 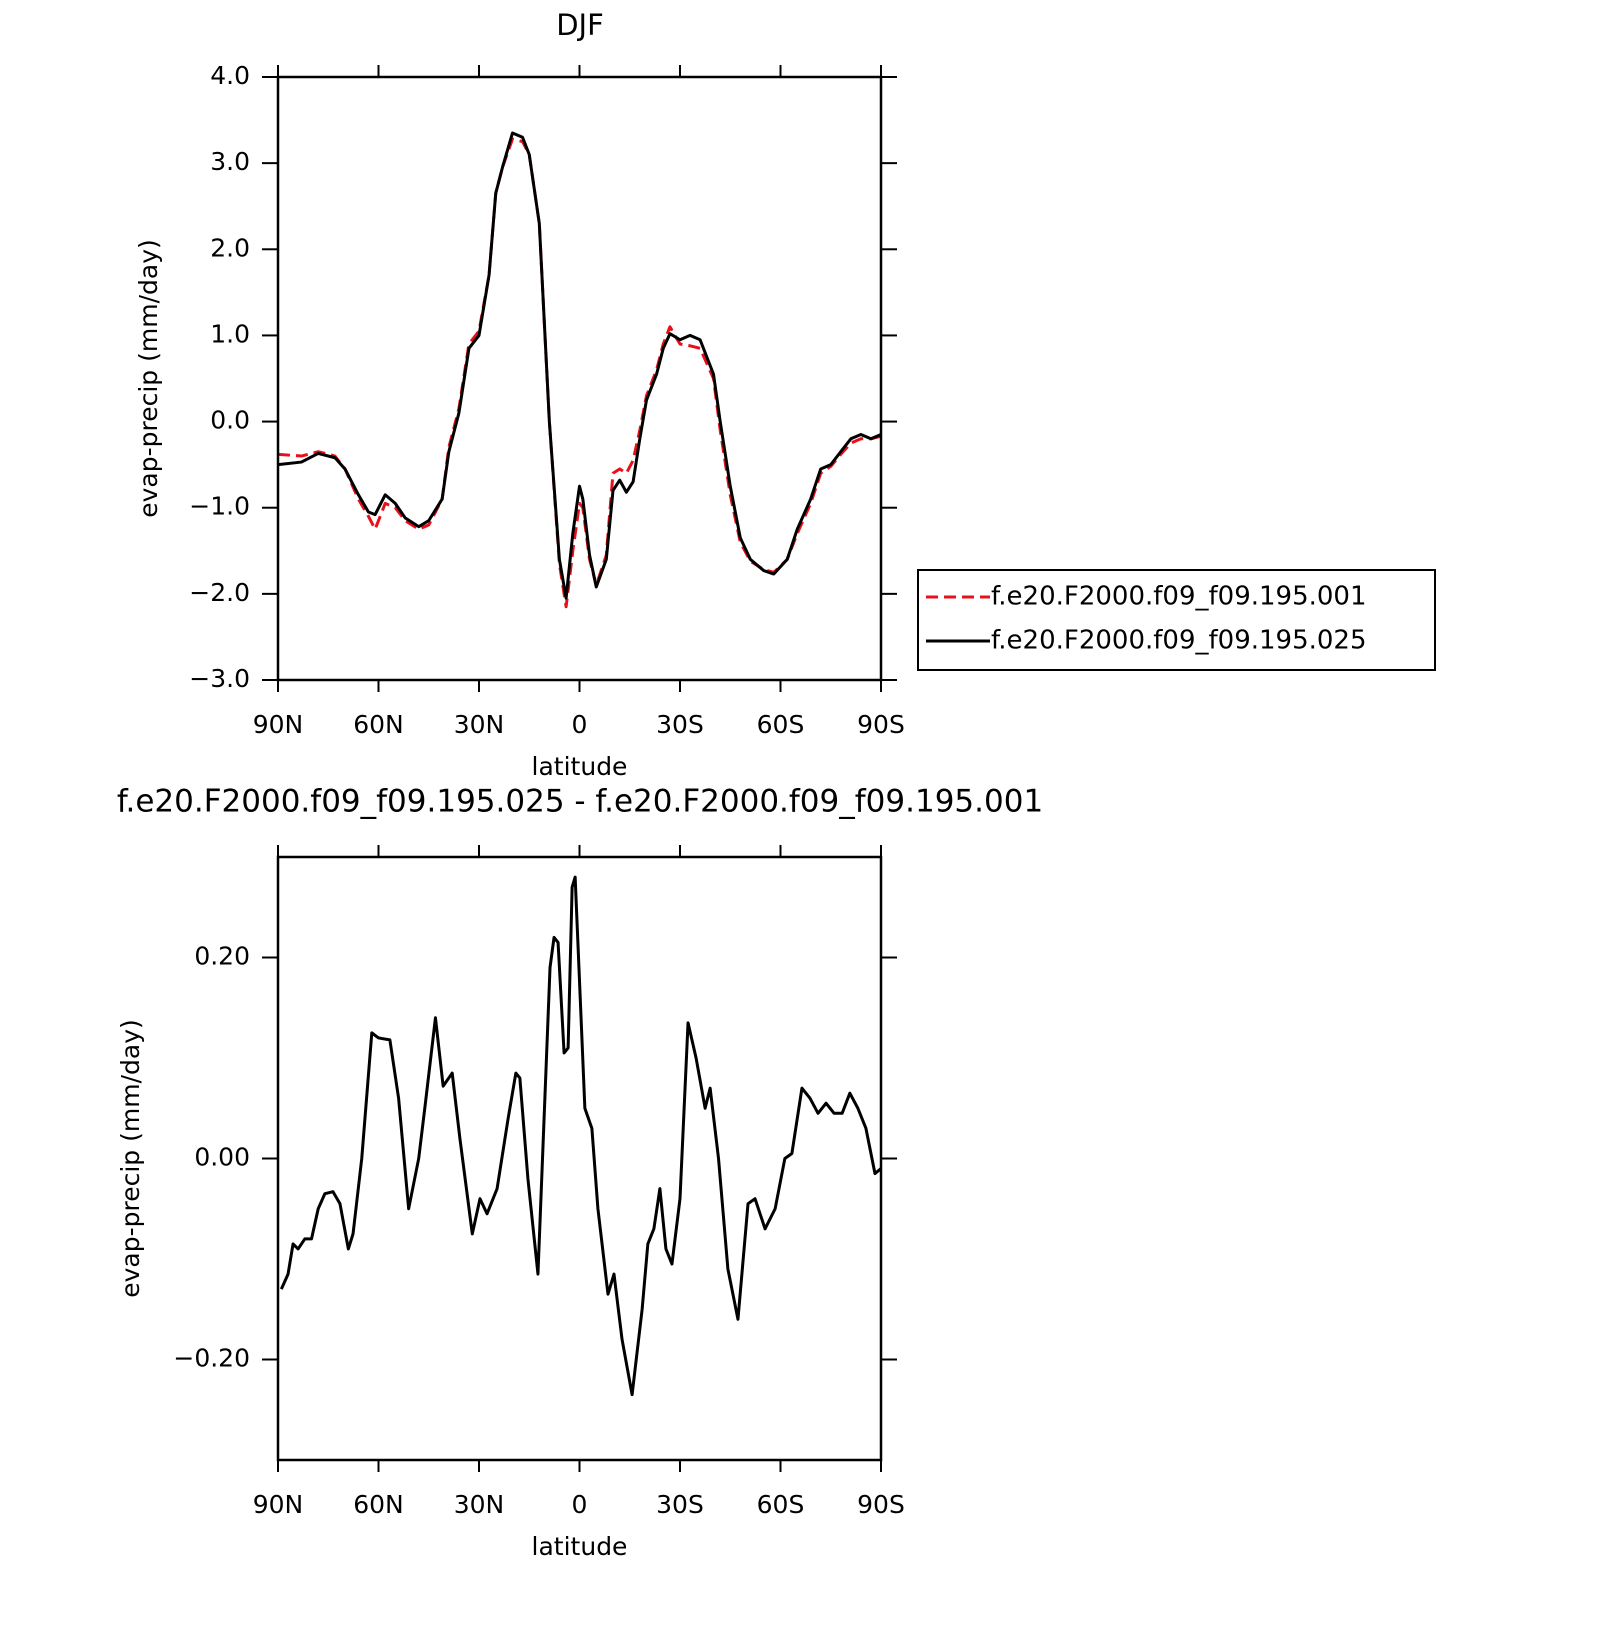 I want to click on y-tick-label: 4.0, so click(x=230, y=75).